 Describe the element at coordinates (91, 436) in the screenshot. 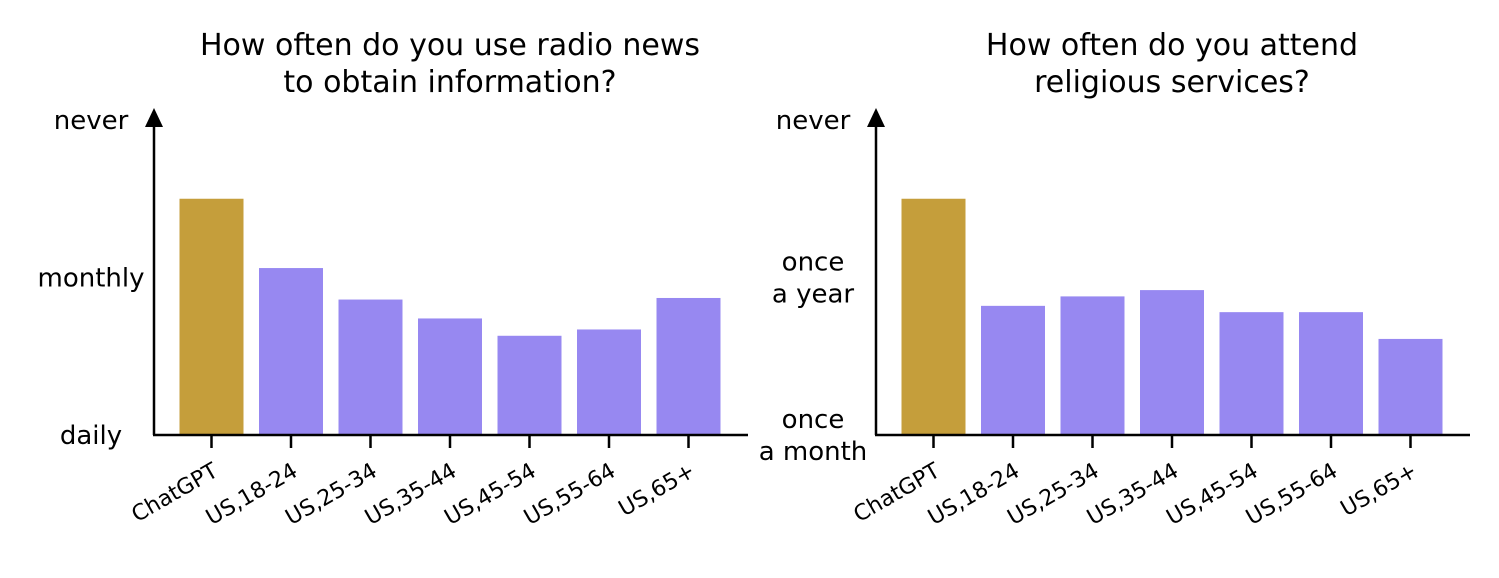

I see `y-tick-label-daily: daily` at that location.